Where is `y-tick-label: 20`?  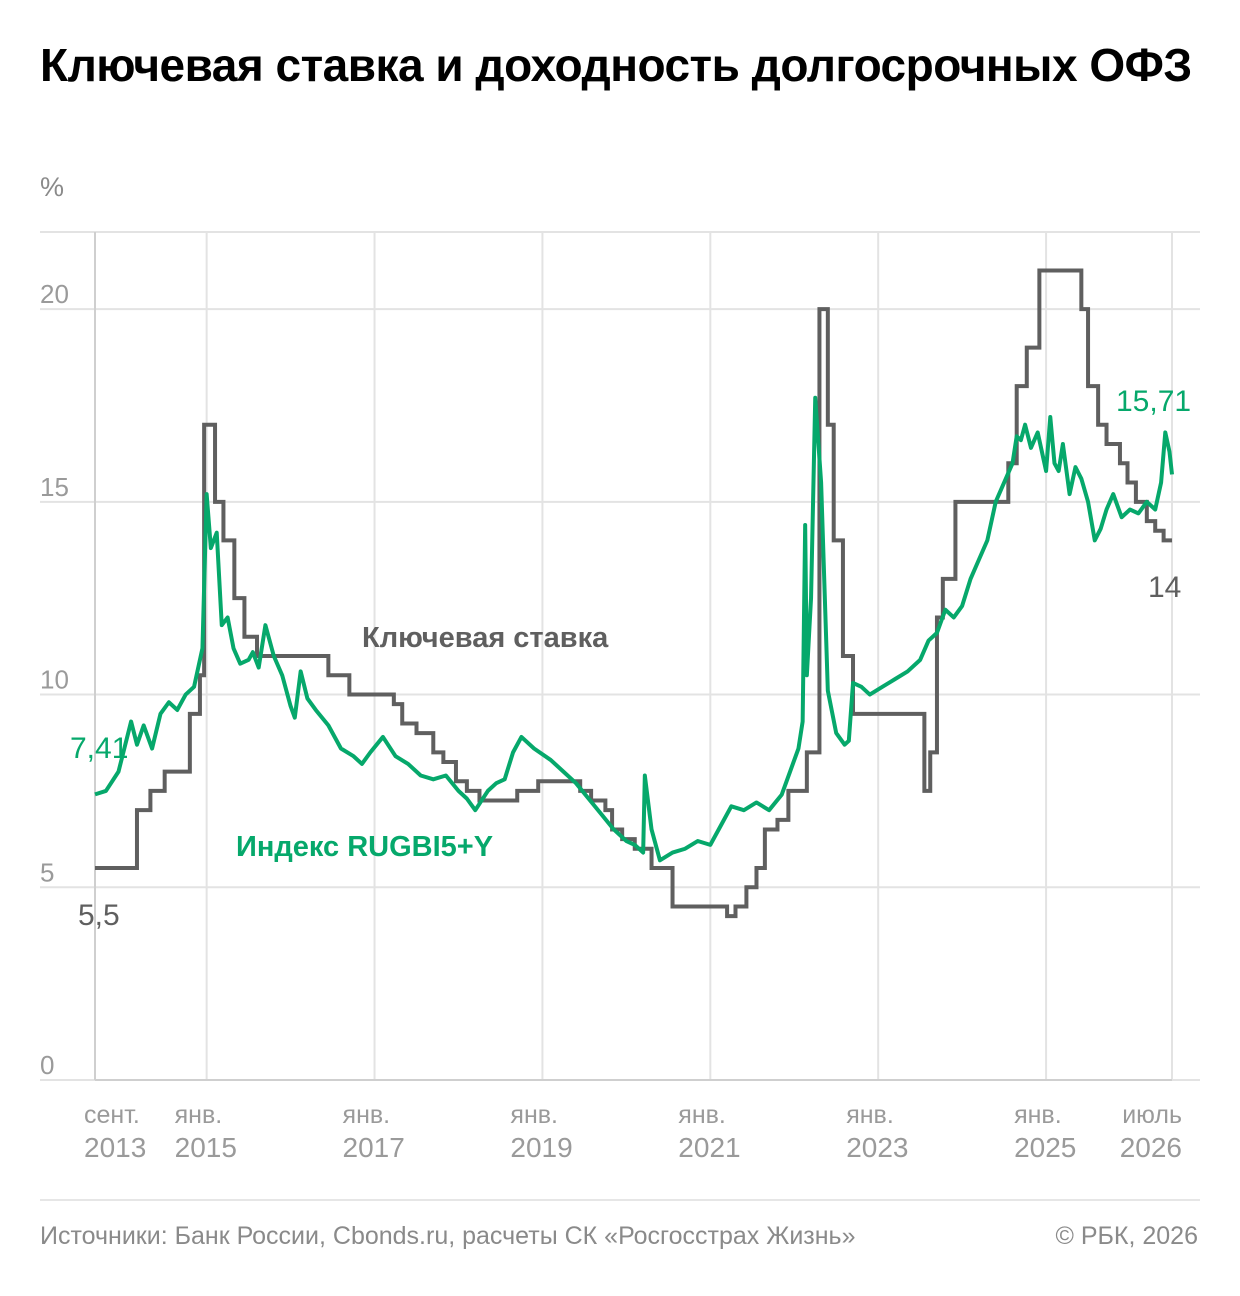
y-tick-label: 20 is located at coordinates (54, 294).